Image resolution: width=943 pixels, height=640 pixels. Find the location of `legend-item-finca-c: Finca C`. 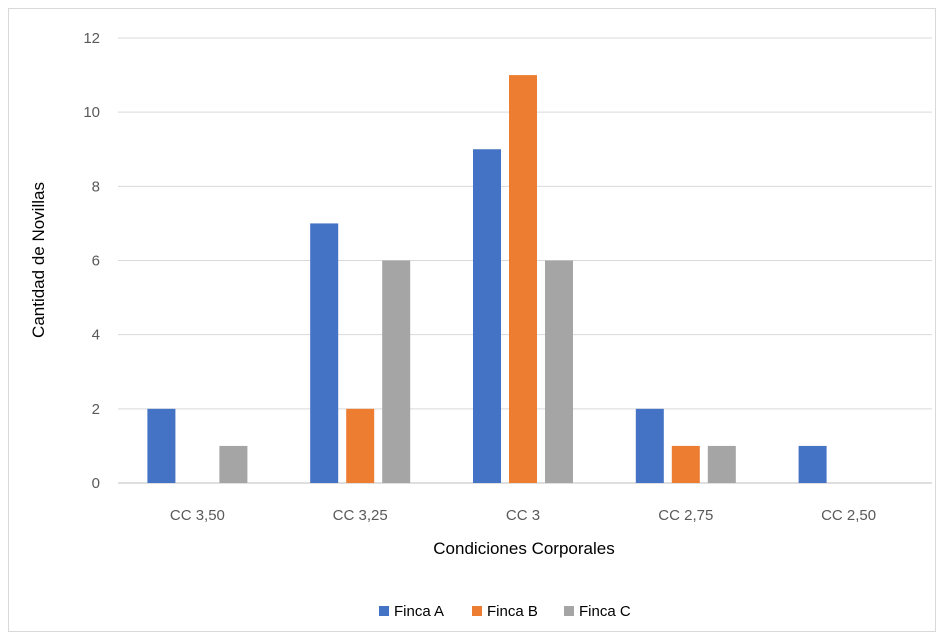

legend-item-finca-c: Finca C is located at coordinates (597, 611).